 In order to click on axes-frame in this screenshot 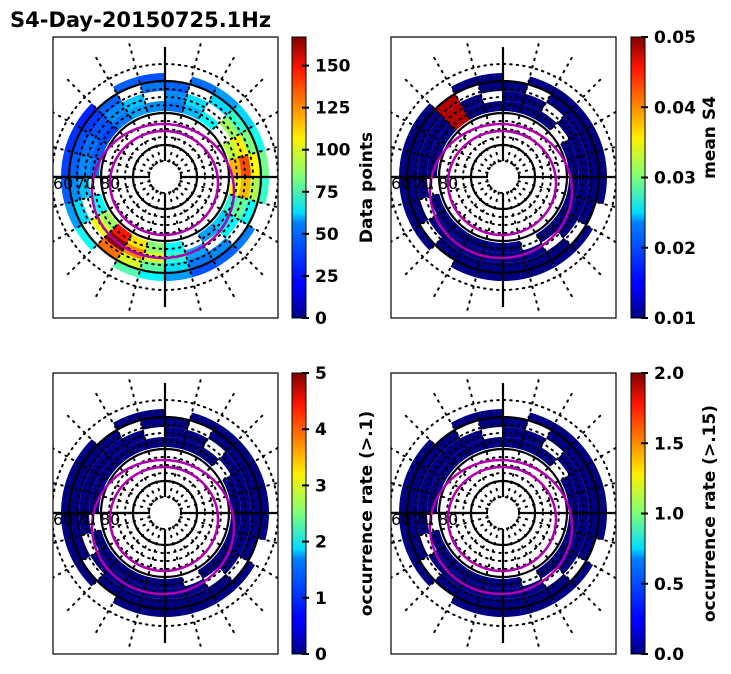, I will do `click(503, 177)`.